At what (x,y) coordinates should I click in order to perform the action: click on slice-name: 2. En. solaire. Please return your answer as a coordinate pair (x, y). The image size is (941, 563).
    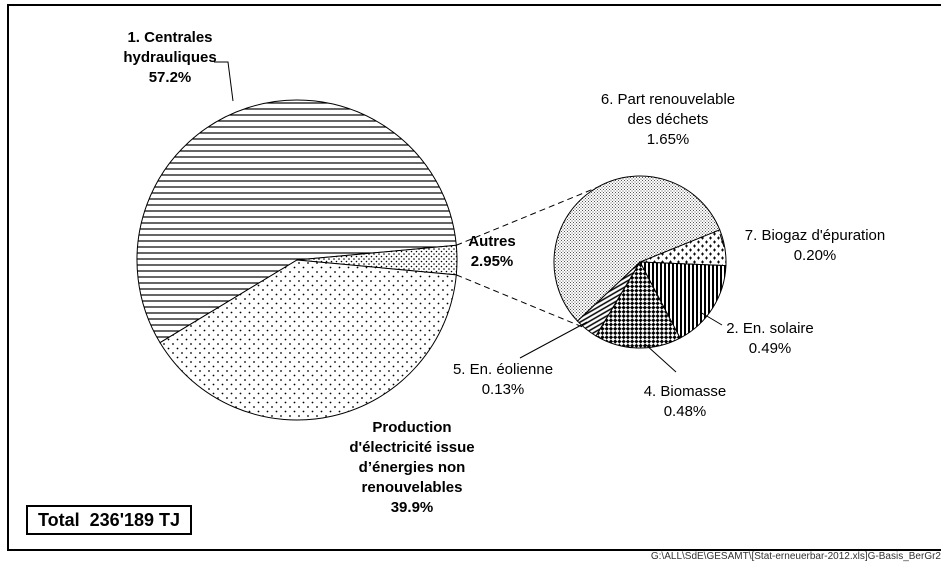
    Looking at the image, I should click on (770, 328).